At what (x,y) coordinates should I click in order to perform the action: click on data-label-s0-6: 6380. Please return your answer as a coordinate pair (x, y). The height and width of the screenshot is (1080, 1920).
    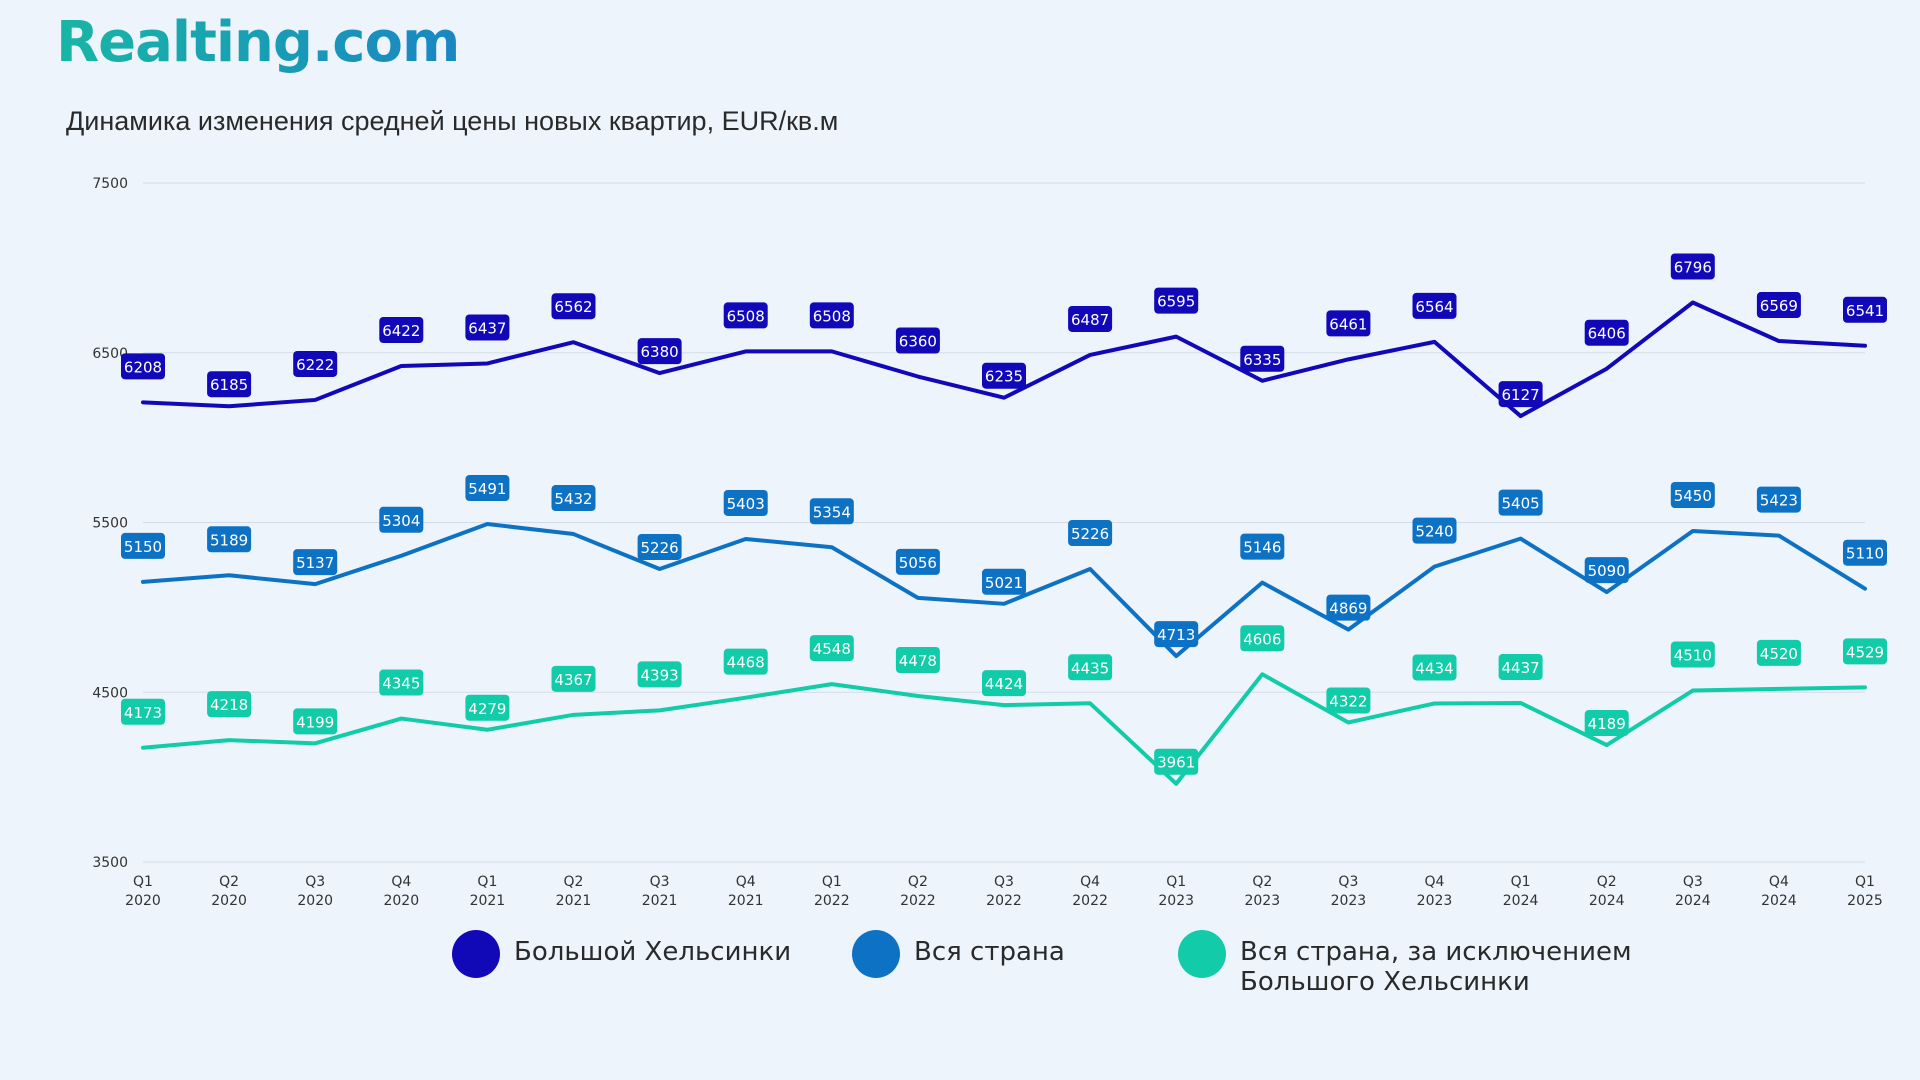
    Looking at the image, I should click on (660, 352).